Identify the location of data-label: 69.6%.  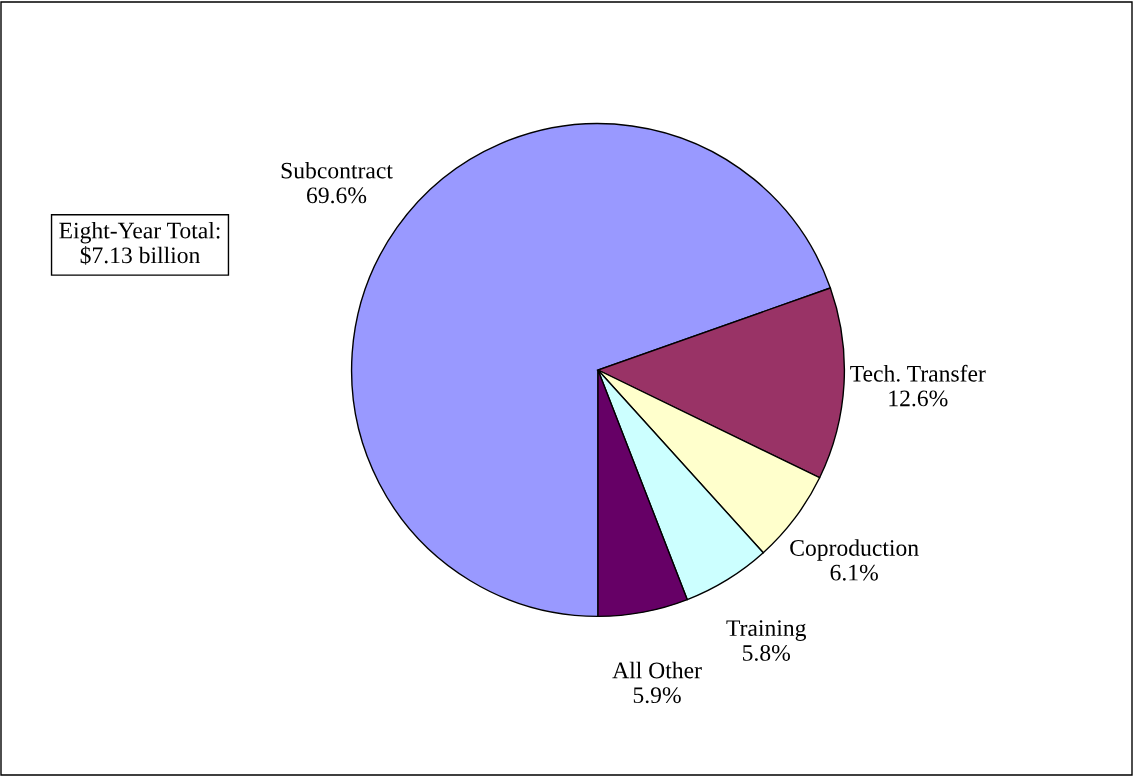
(337, 195).